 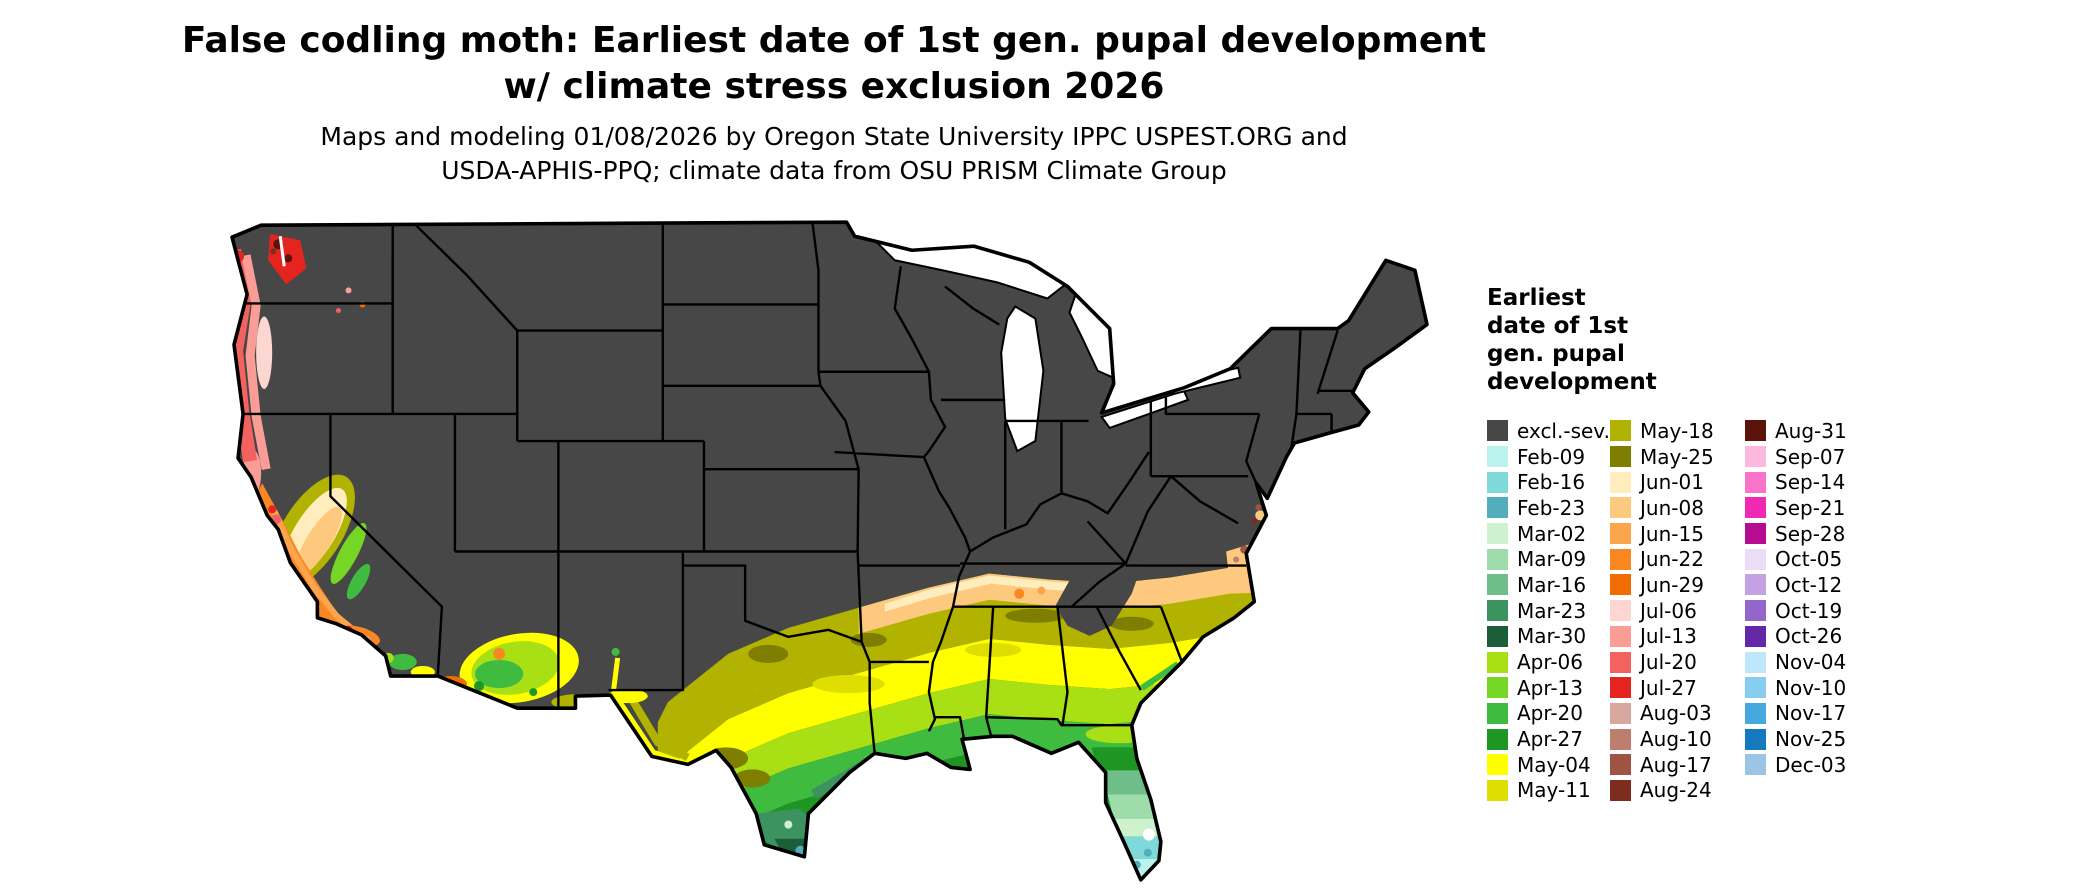 I want to click on legend-title-line1: Earliest, so click(x=1536, y=298).